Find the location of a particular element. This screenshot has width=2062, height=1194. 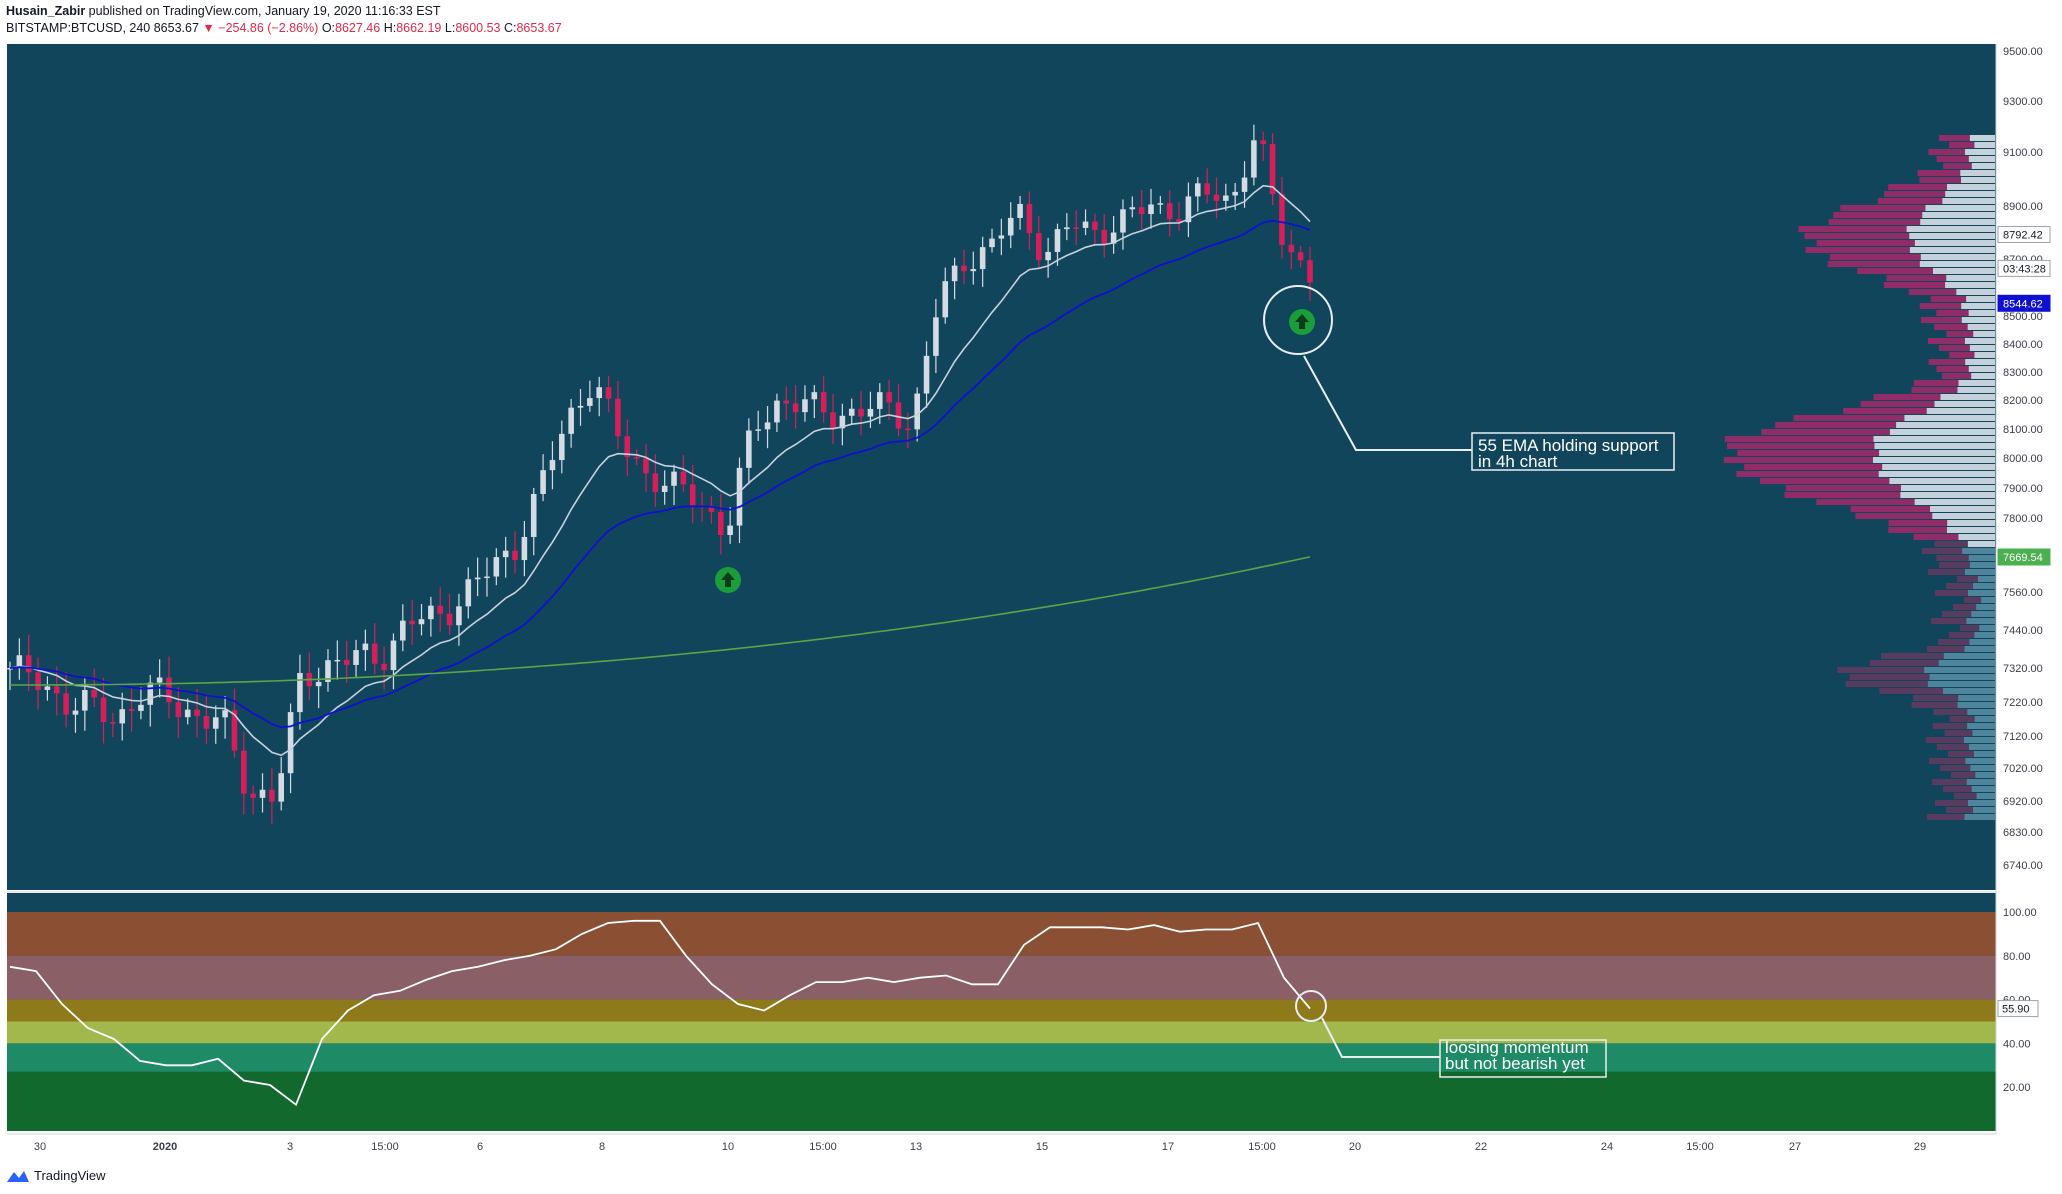

annotation-box-main is located at coordinates (1573, 451).